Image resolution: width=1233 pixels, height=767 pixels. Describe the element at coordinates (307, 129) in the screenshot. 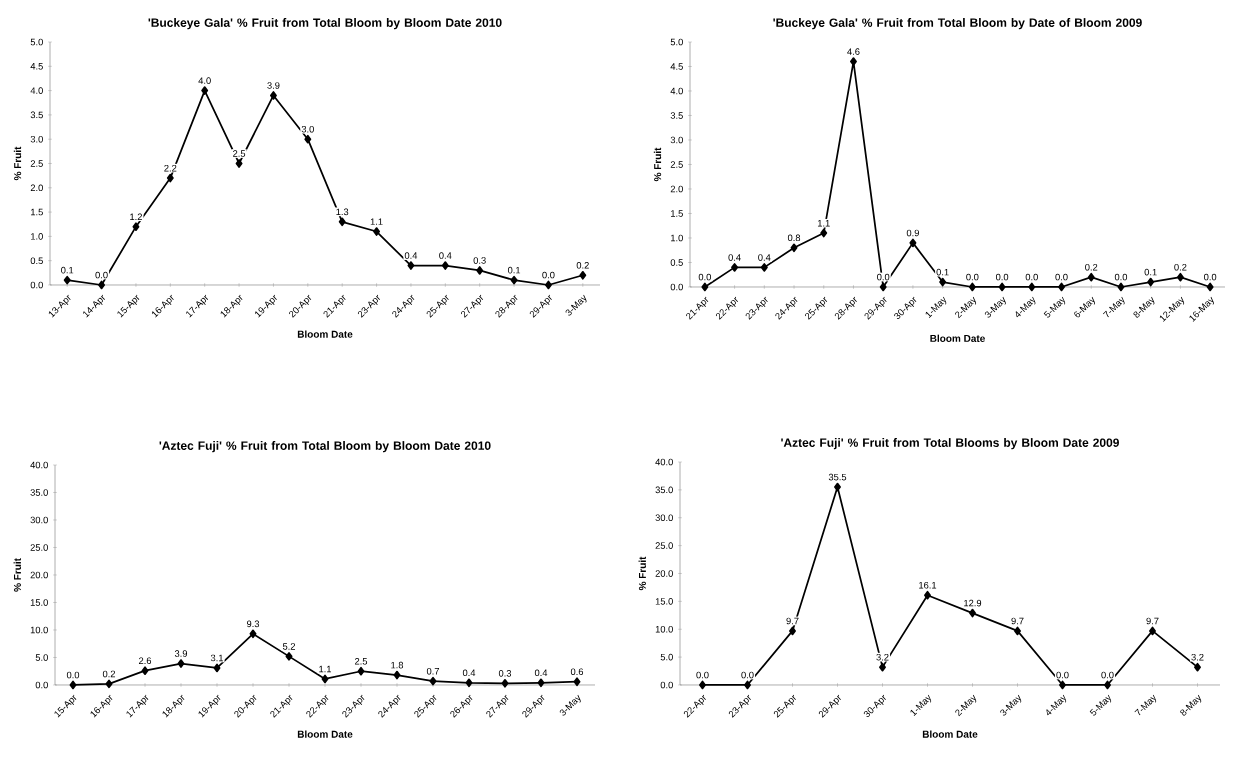

I see `data-label: 3.0` at that location.